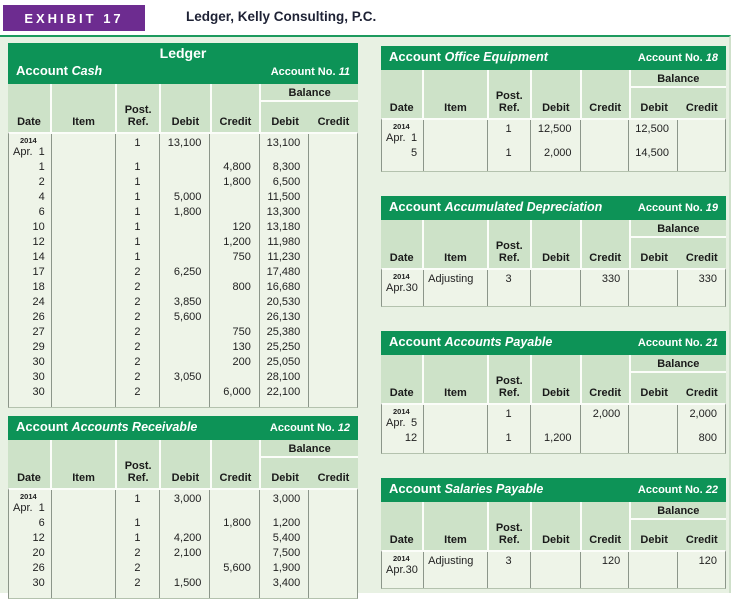  What do you see at coordinates (38, 362) in the screenshot?
I see `cell-date: 30` at bounding box center [38, 362].